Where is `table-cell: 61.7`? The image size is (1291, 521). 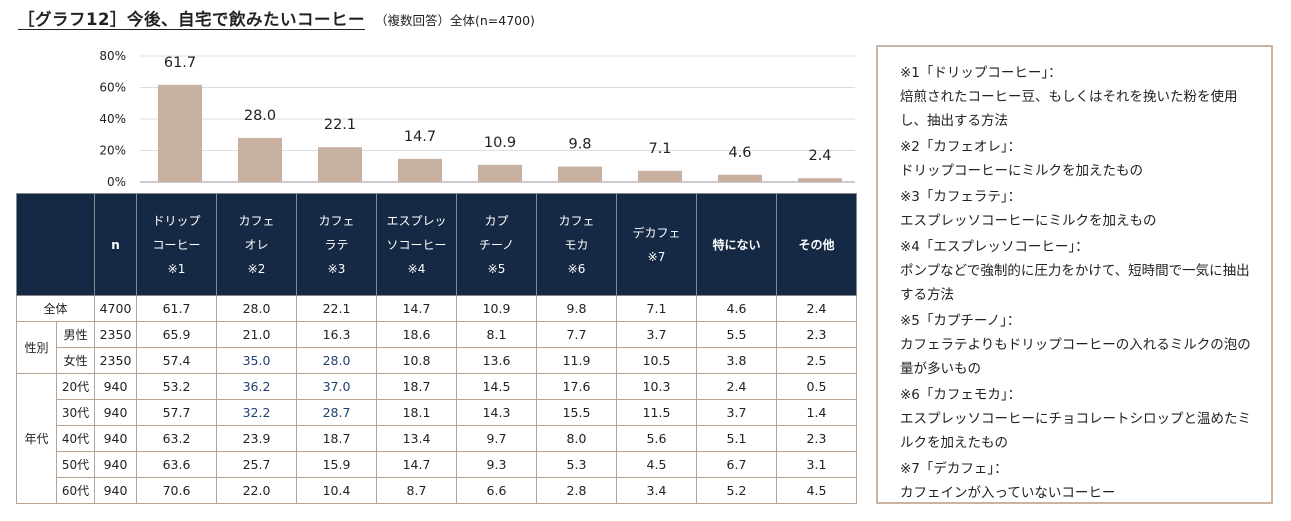 table-cell: 61.7 is located at coordinates (176, 308).